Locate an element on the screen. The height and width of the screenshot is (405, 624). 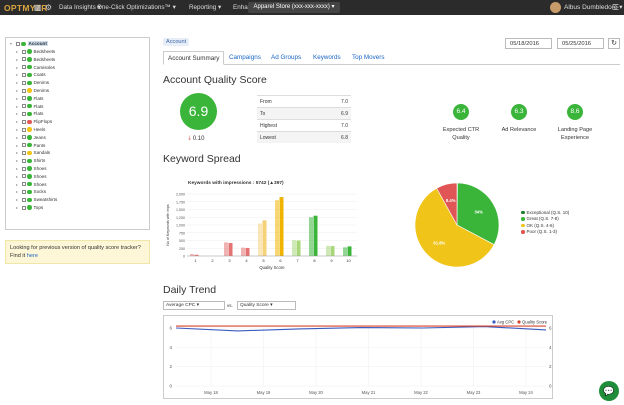
breadcrumb: Account is located at coordinates (176, 42).